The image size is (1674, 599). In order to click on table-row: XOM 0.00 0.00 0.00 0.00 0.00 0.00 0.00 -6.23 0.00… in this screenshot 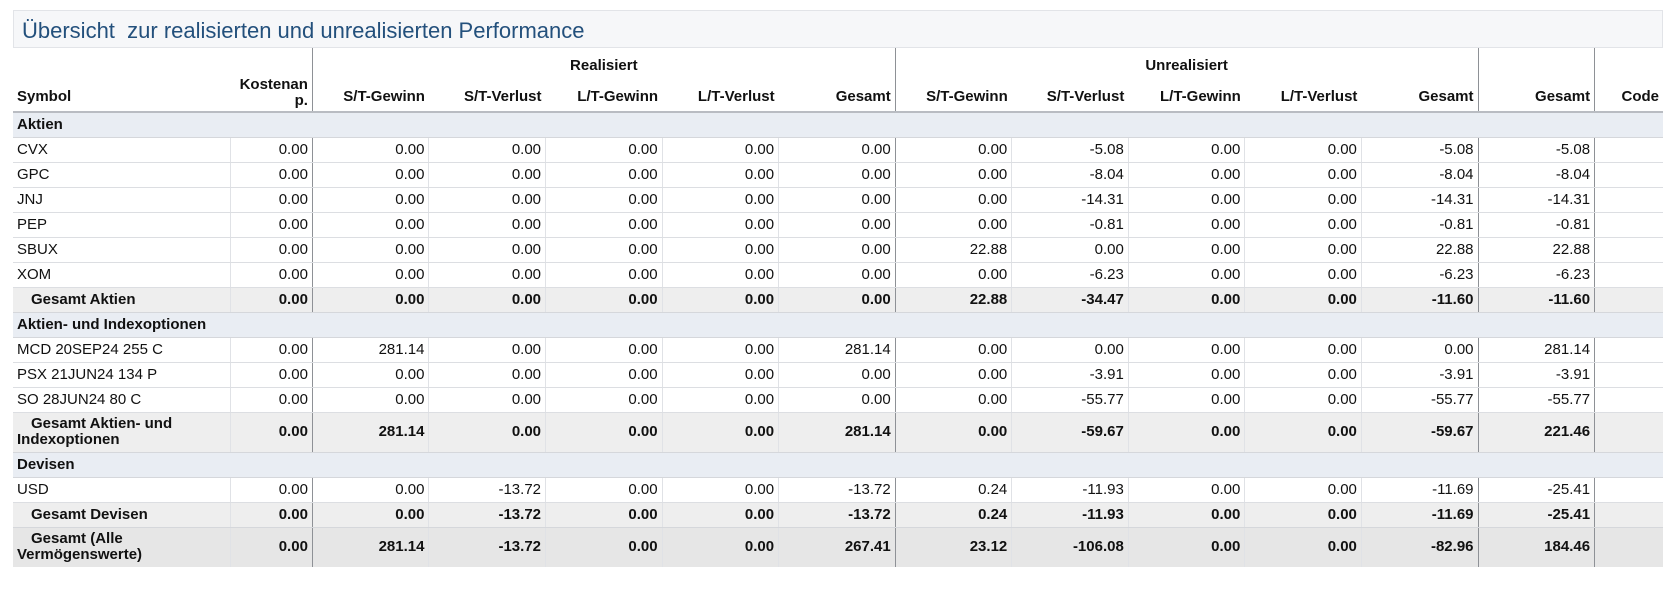, I will do `click(838, 275)`.